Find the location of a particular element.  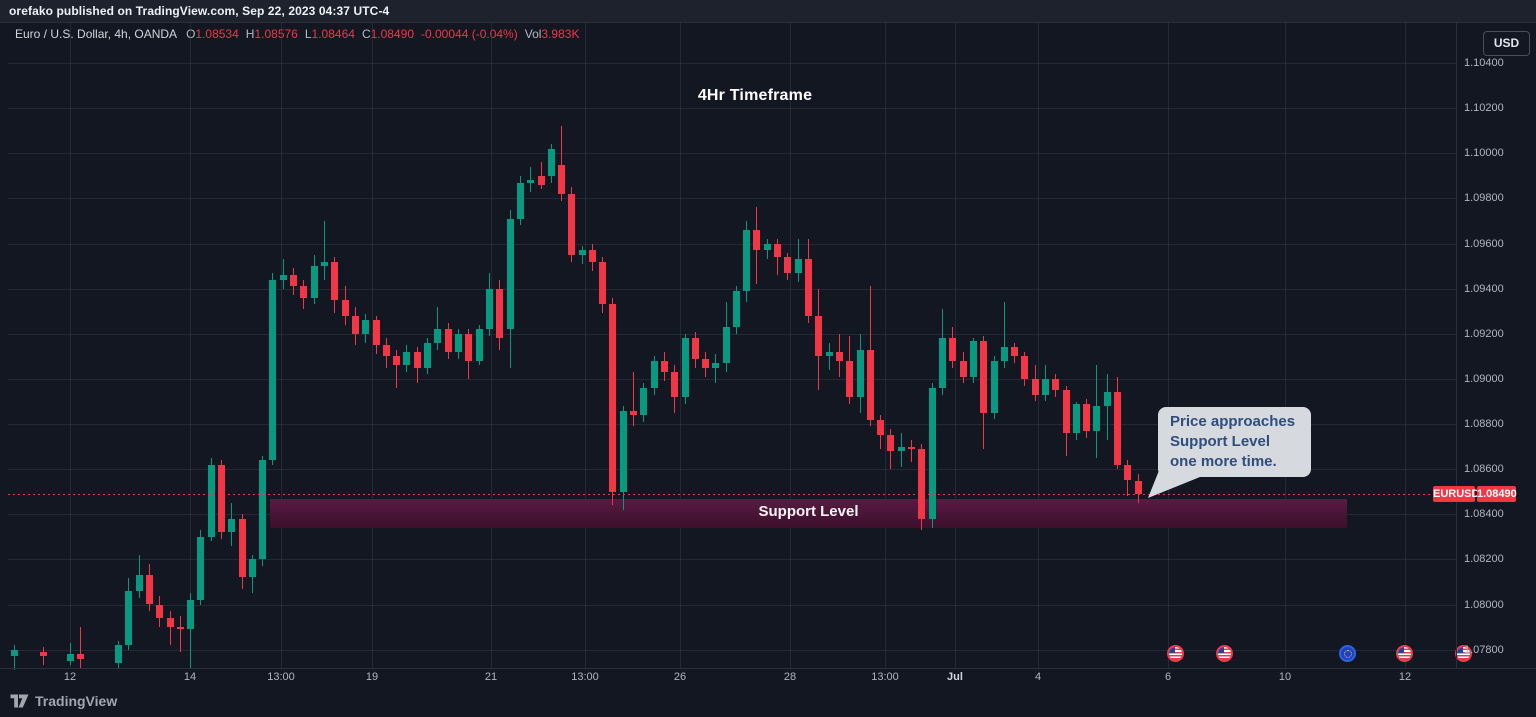

symbol-title: Euro / U.S. Dollar, 4h, OANDA is located at coordinates (96, 34).